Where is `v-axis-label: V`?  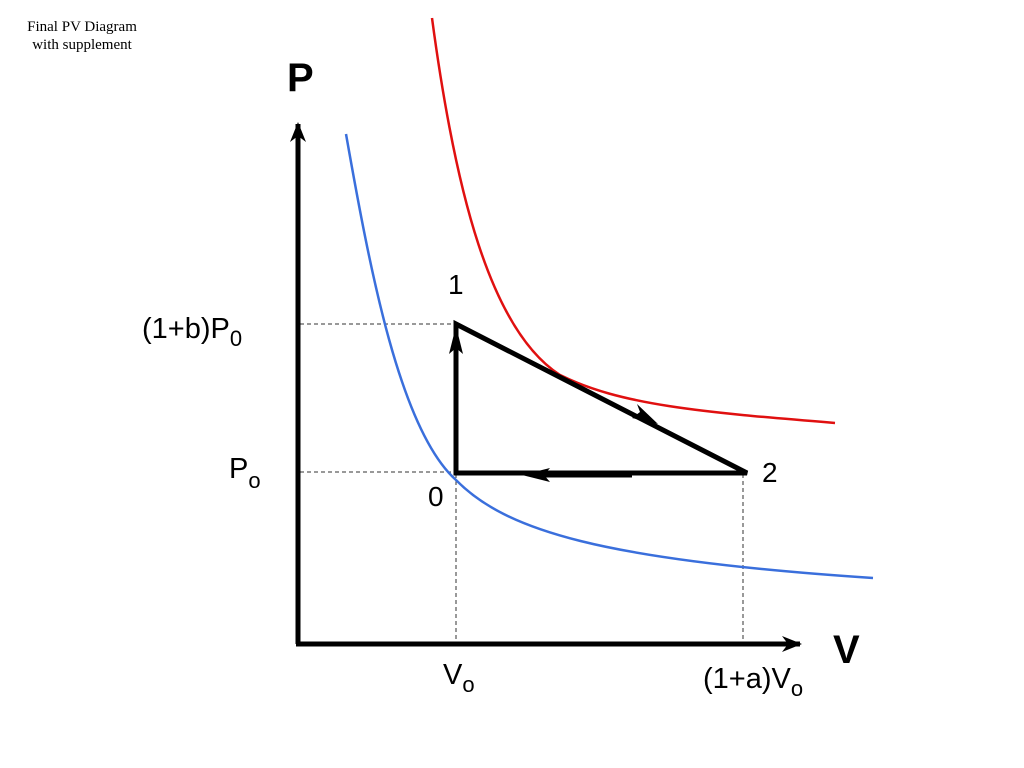 v-axis-label: V is located at coordinates (846, 650).